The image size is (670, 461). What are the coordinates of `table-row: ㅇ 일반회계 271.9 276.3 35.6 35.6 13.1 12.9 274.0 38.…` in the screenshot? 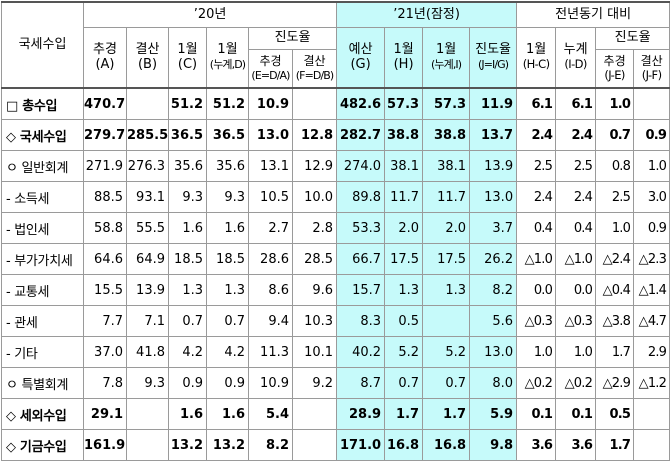 It's located at (335, 166).